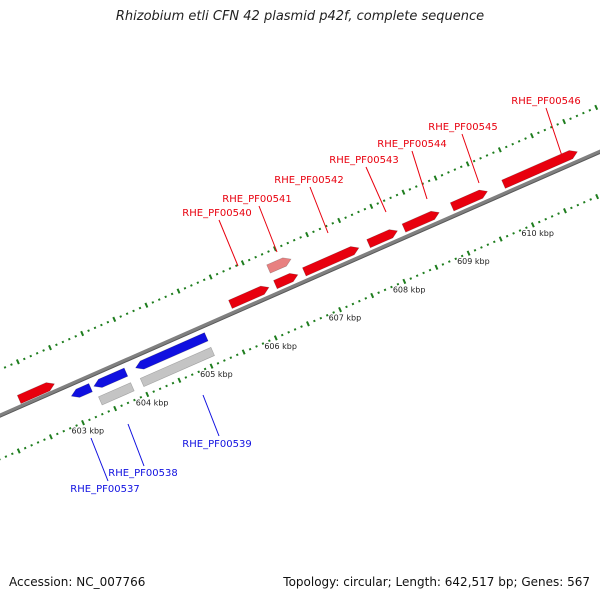  Describe the element at coordinates (88, 431) in the screenshot. I see `kbp-tick-label: 603 kbp` at that location.